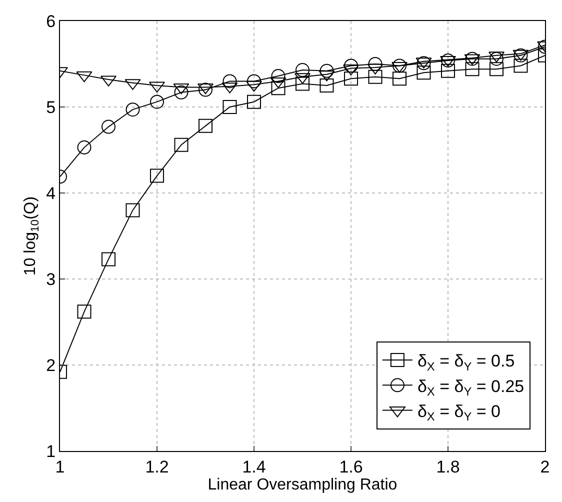  What do you see at coordinates (458, 413) in the screenshot?
I see `legend-label: δ$_{X}$ = δ$_{Y}$ = 0` at bounding box center [458, 413].